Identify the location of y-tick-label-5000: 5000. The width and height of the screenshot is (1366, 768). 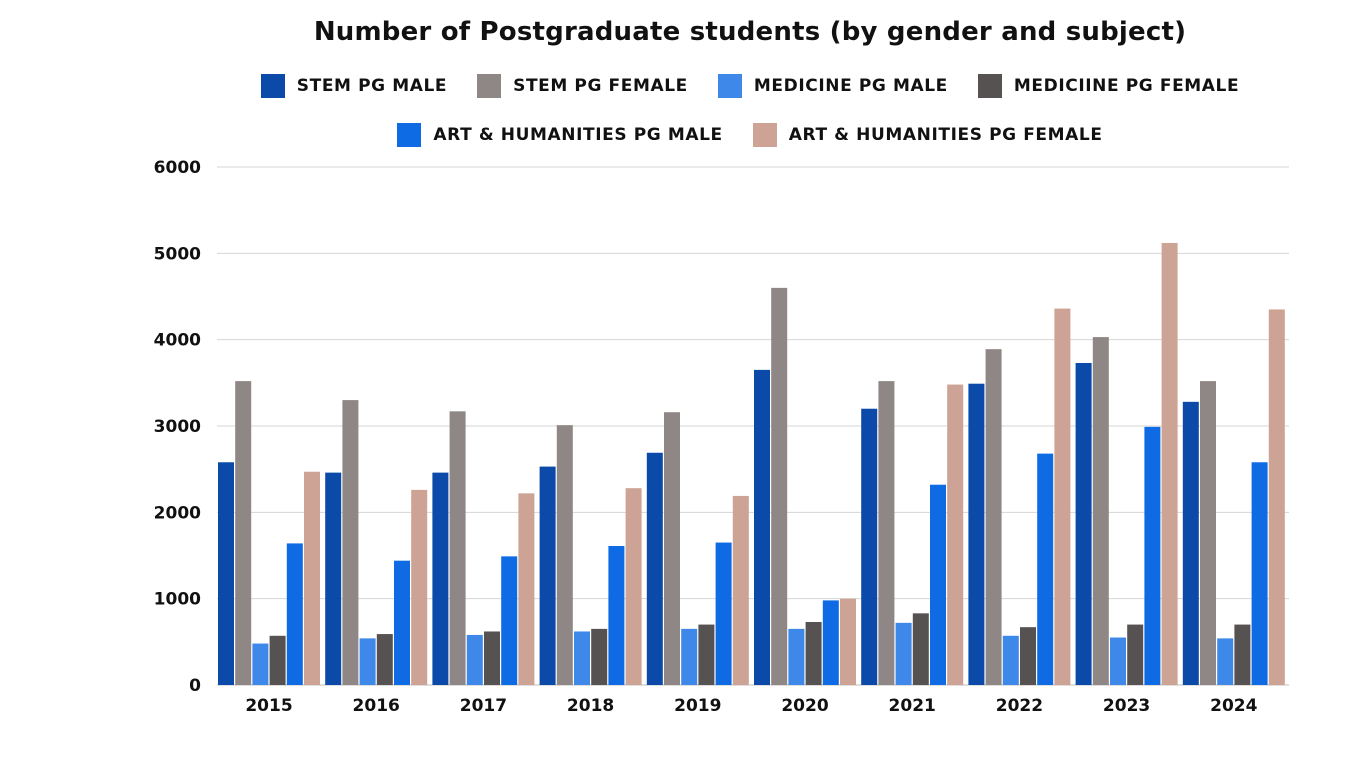
(177, 254).